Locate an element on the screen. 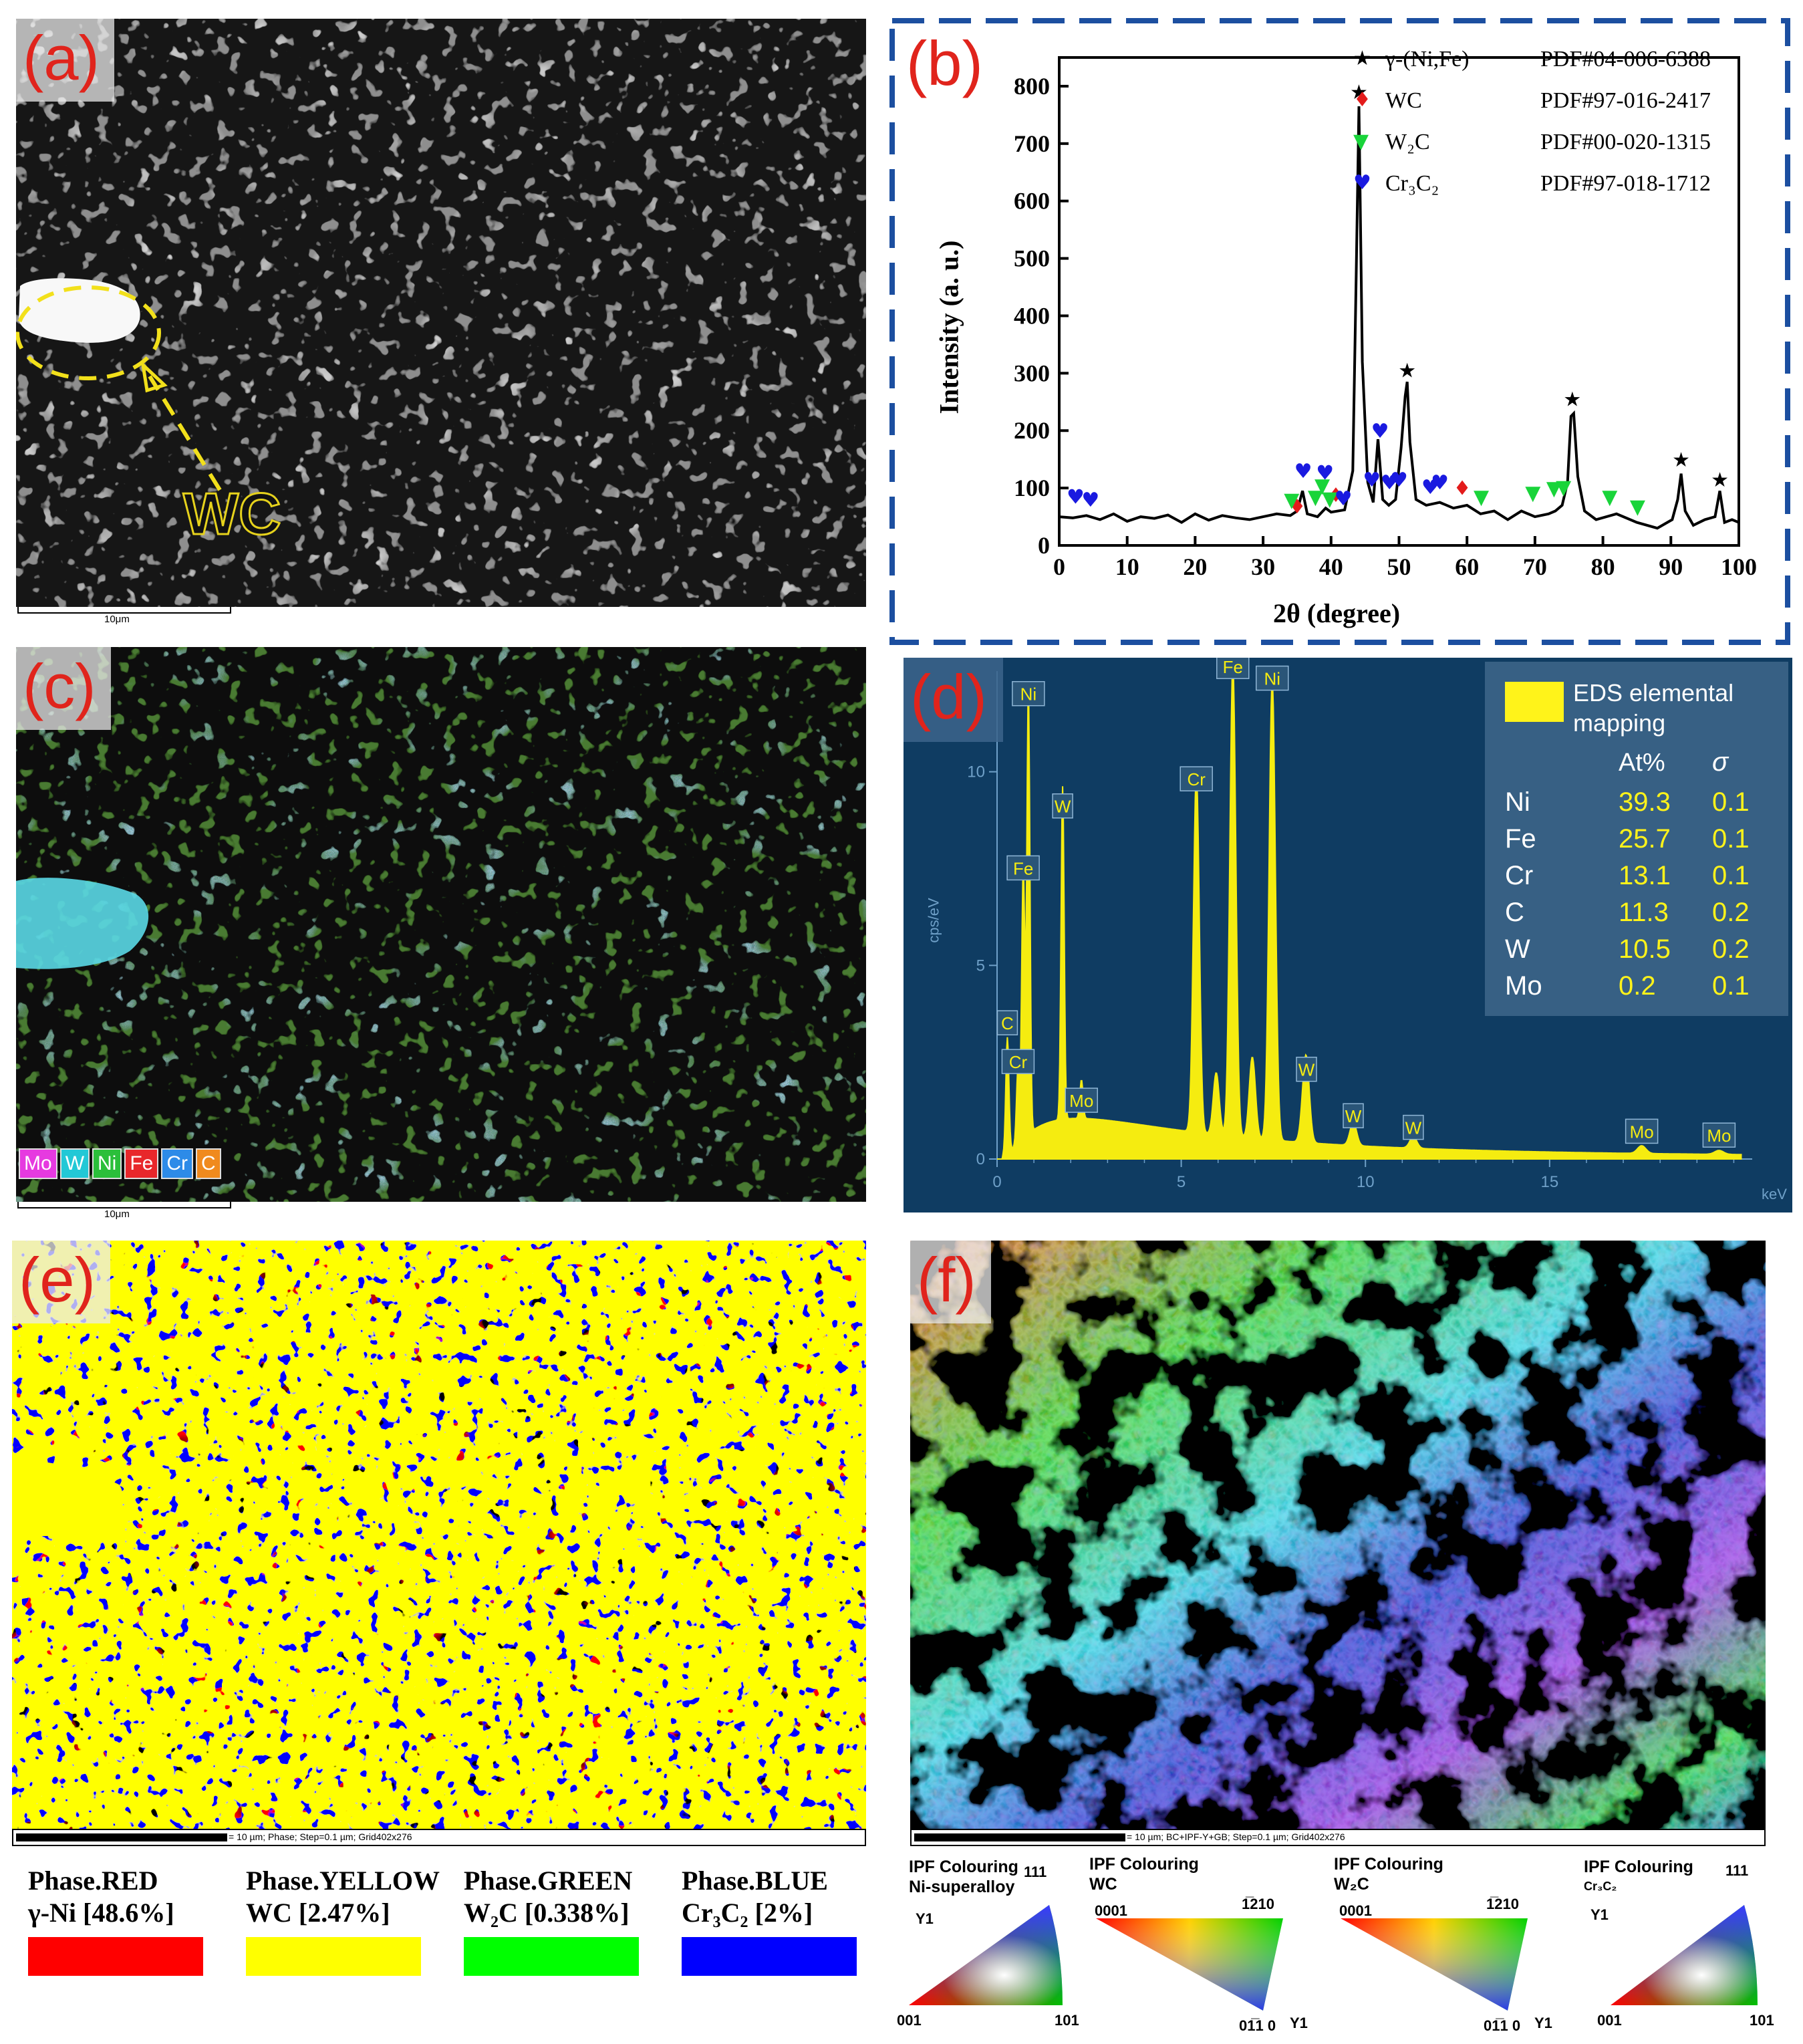  sem-matrix is located at coordinates (441, 313).